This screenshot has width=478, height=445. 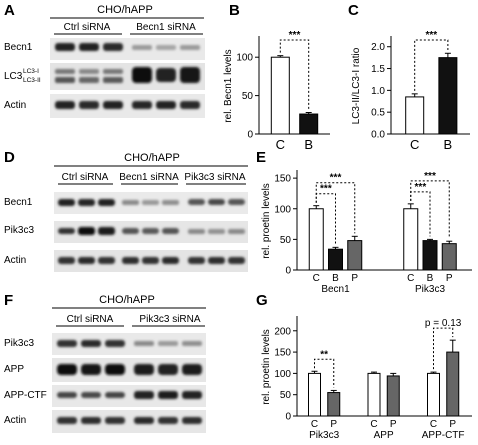 What do you see at coordinates (378, 91) in the screenshot?
I see `y-tick-label: 1.0` at bounding box center [378, 91].